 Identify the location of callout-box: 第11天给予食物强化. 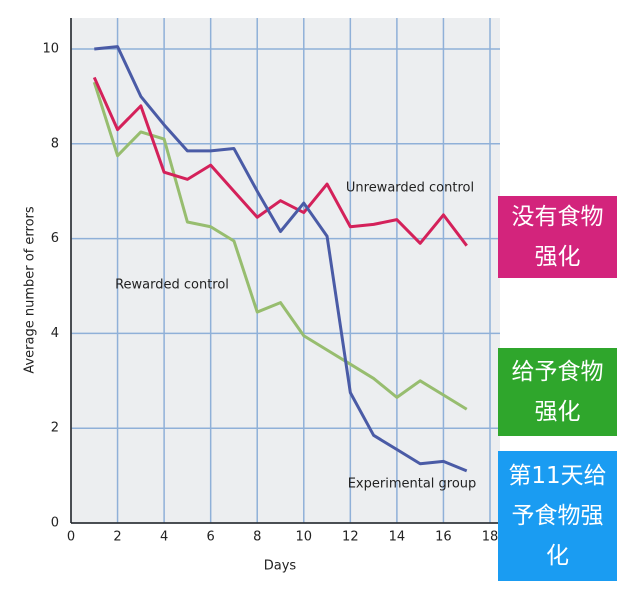
(557, 516).